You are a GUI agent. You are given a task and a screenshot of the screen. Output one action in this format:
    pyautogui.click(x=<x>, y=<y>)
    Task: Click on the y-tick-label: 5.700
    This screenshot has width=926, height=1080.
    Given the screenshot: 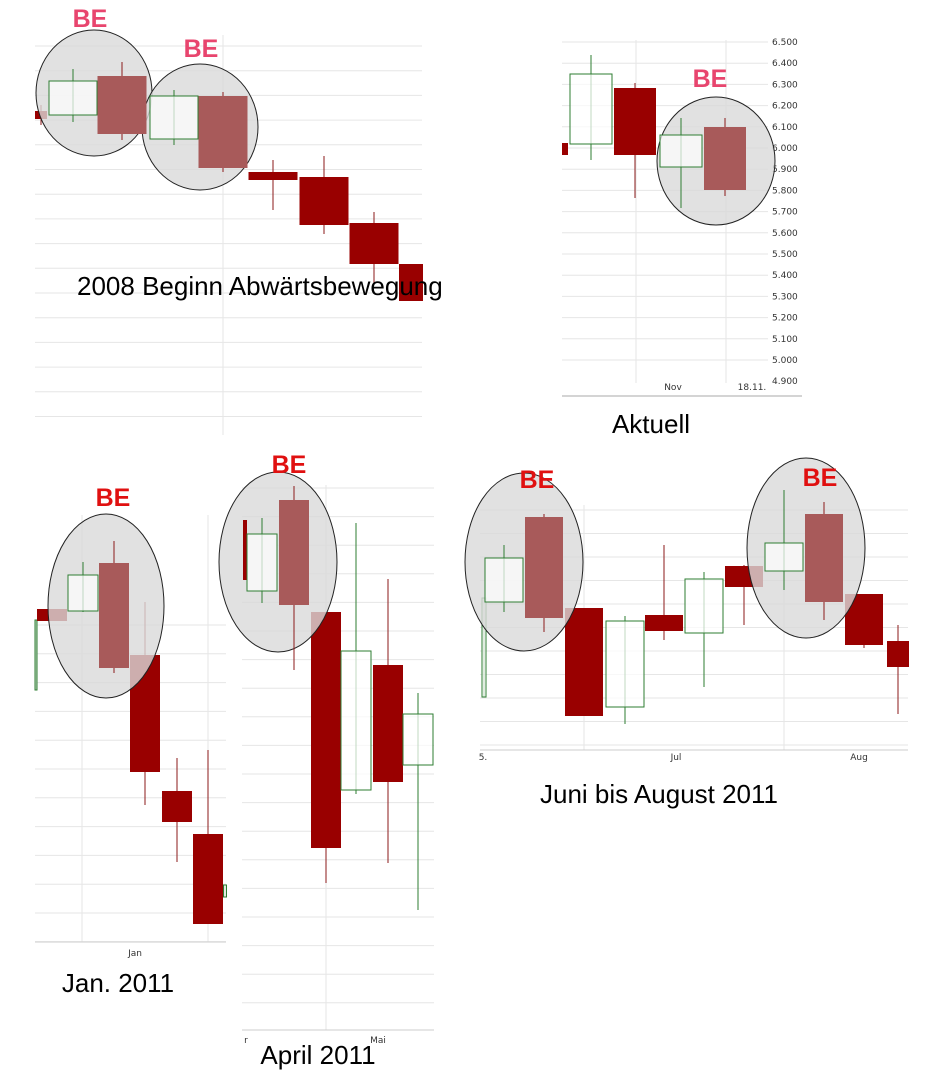 What is the action you would take?
    pyautogui.click(x=785, y=213)
    